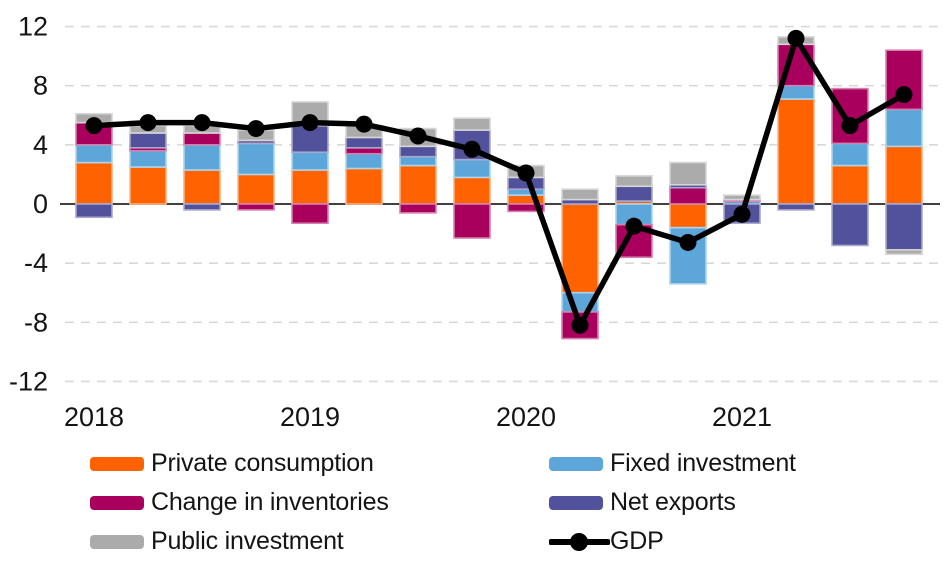 The image size is (946, 578). Describe the element at coordinates (247, 541) in the screenshot. I see `legend-label: Public investment` at that location.